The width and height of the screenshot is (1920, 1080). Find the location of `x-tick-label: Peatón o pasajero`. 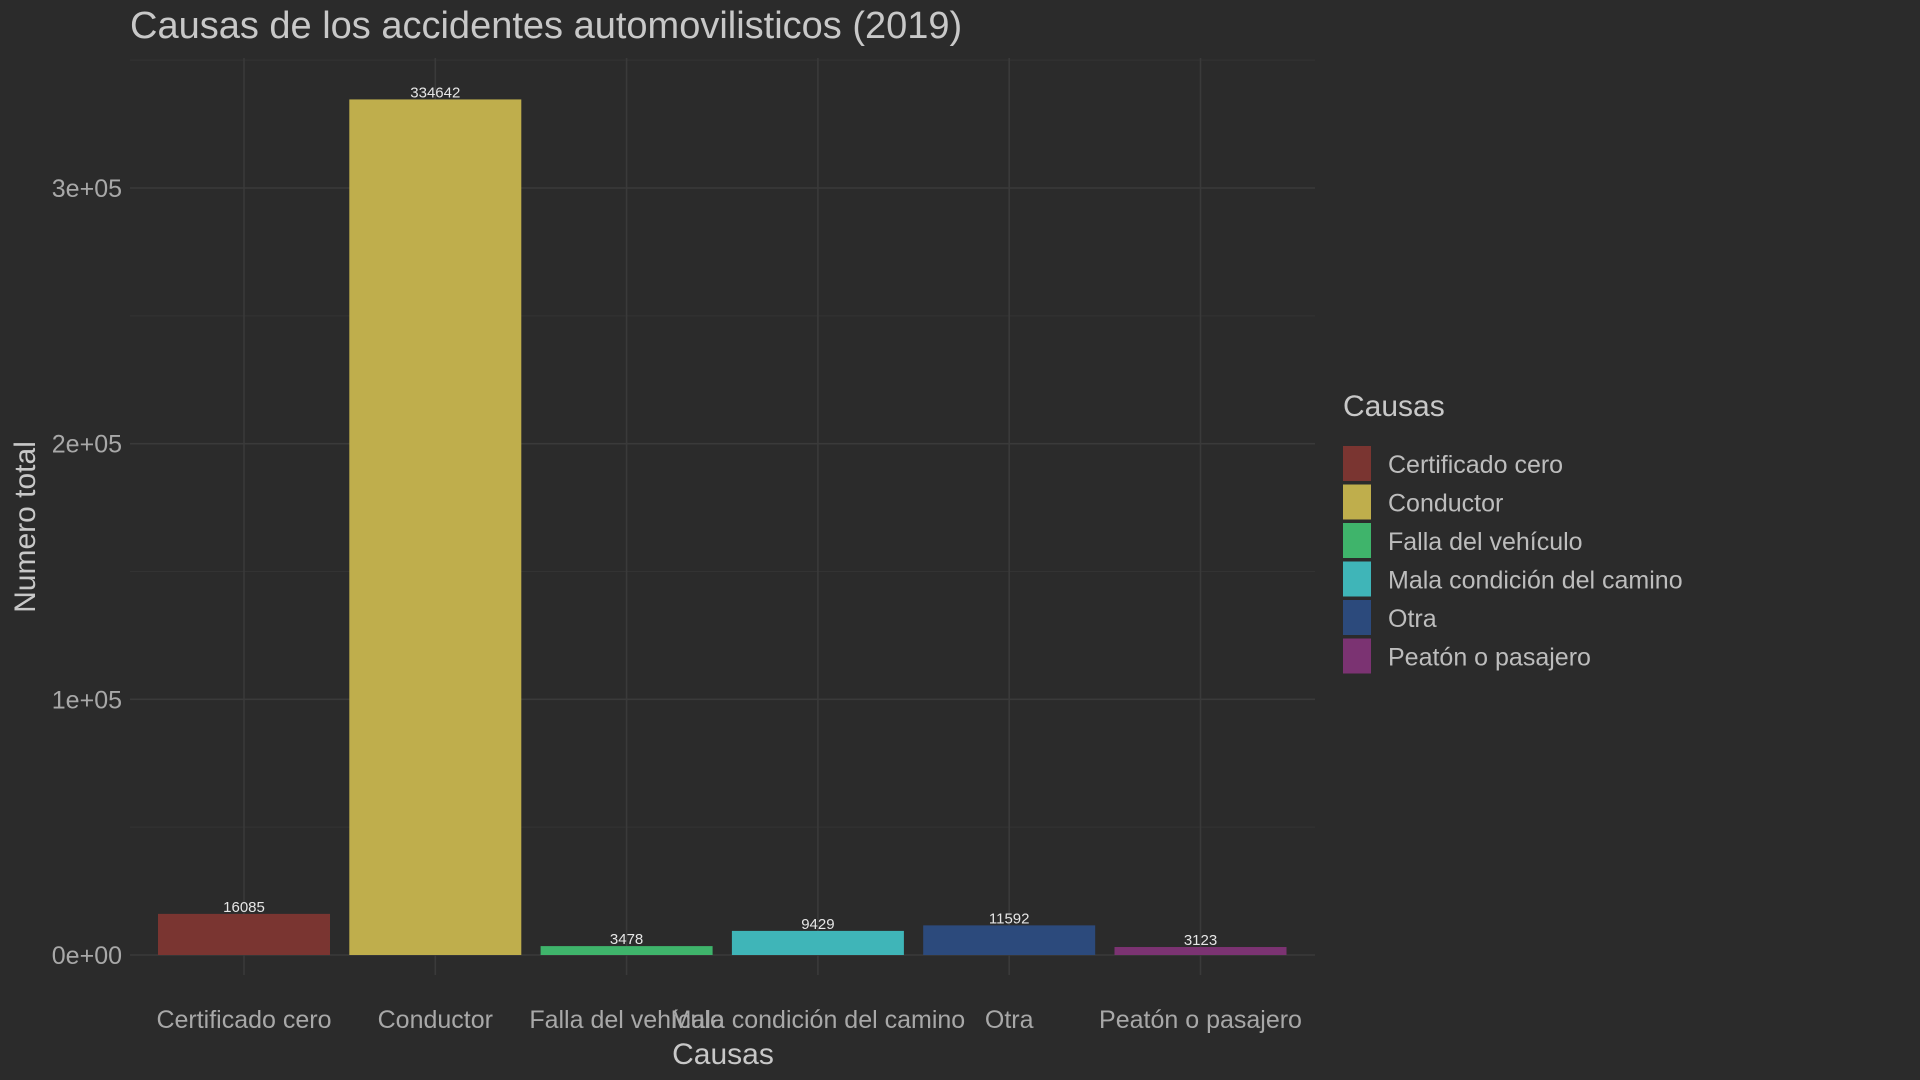

x-tick-label: Peatón o pasajero is located at coordinates (1200, 1020).